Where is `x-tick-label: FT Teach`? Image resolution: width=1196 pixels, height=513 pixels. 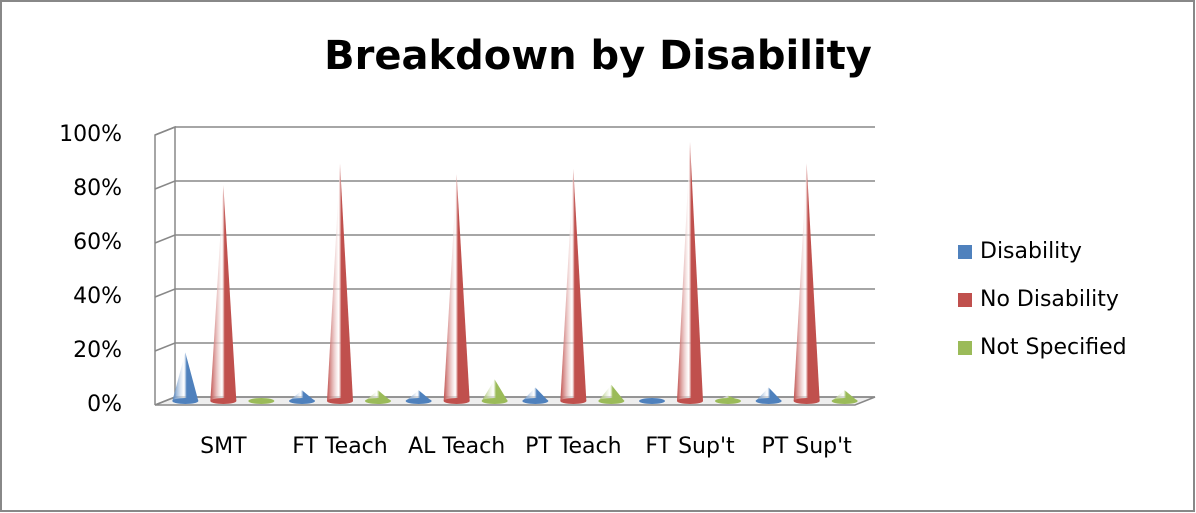 x-tick-label: FT Teach is located at coordinates (339, 446).